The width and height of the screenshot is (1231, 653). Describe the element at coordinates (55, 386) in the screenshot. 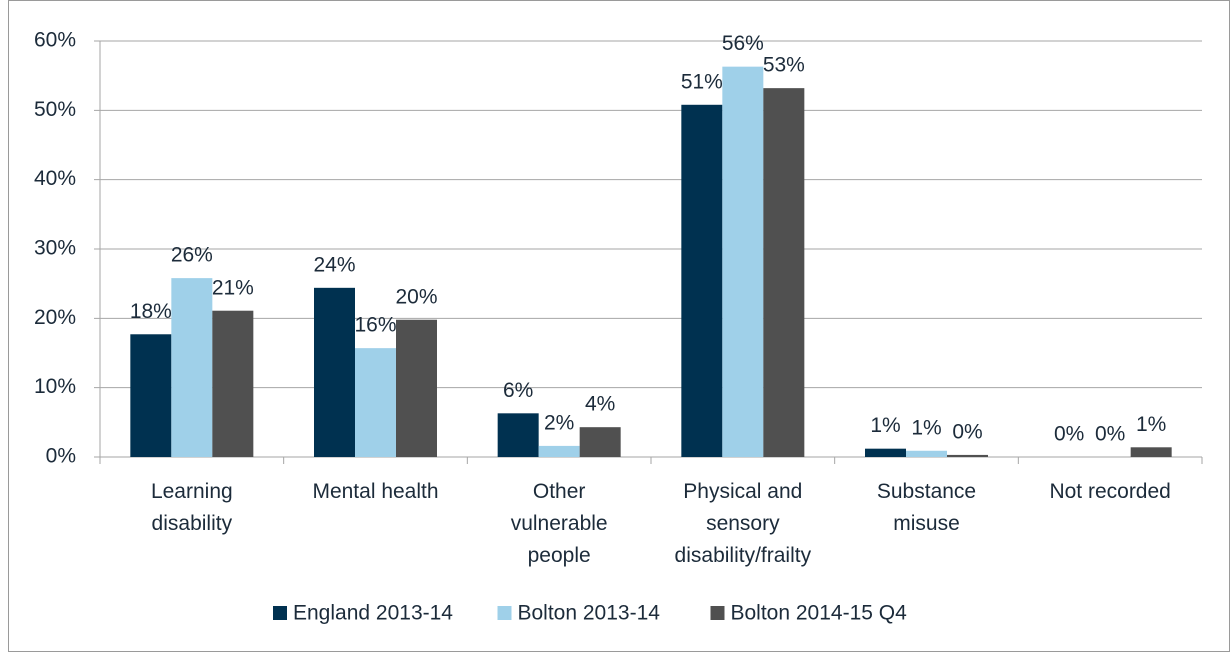

I see `y-tick-label: 10%` at that location.